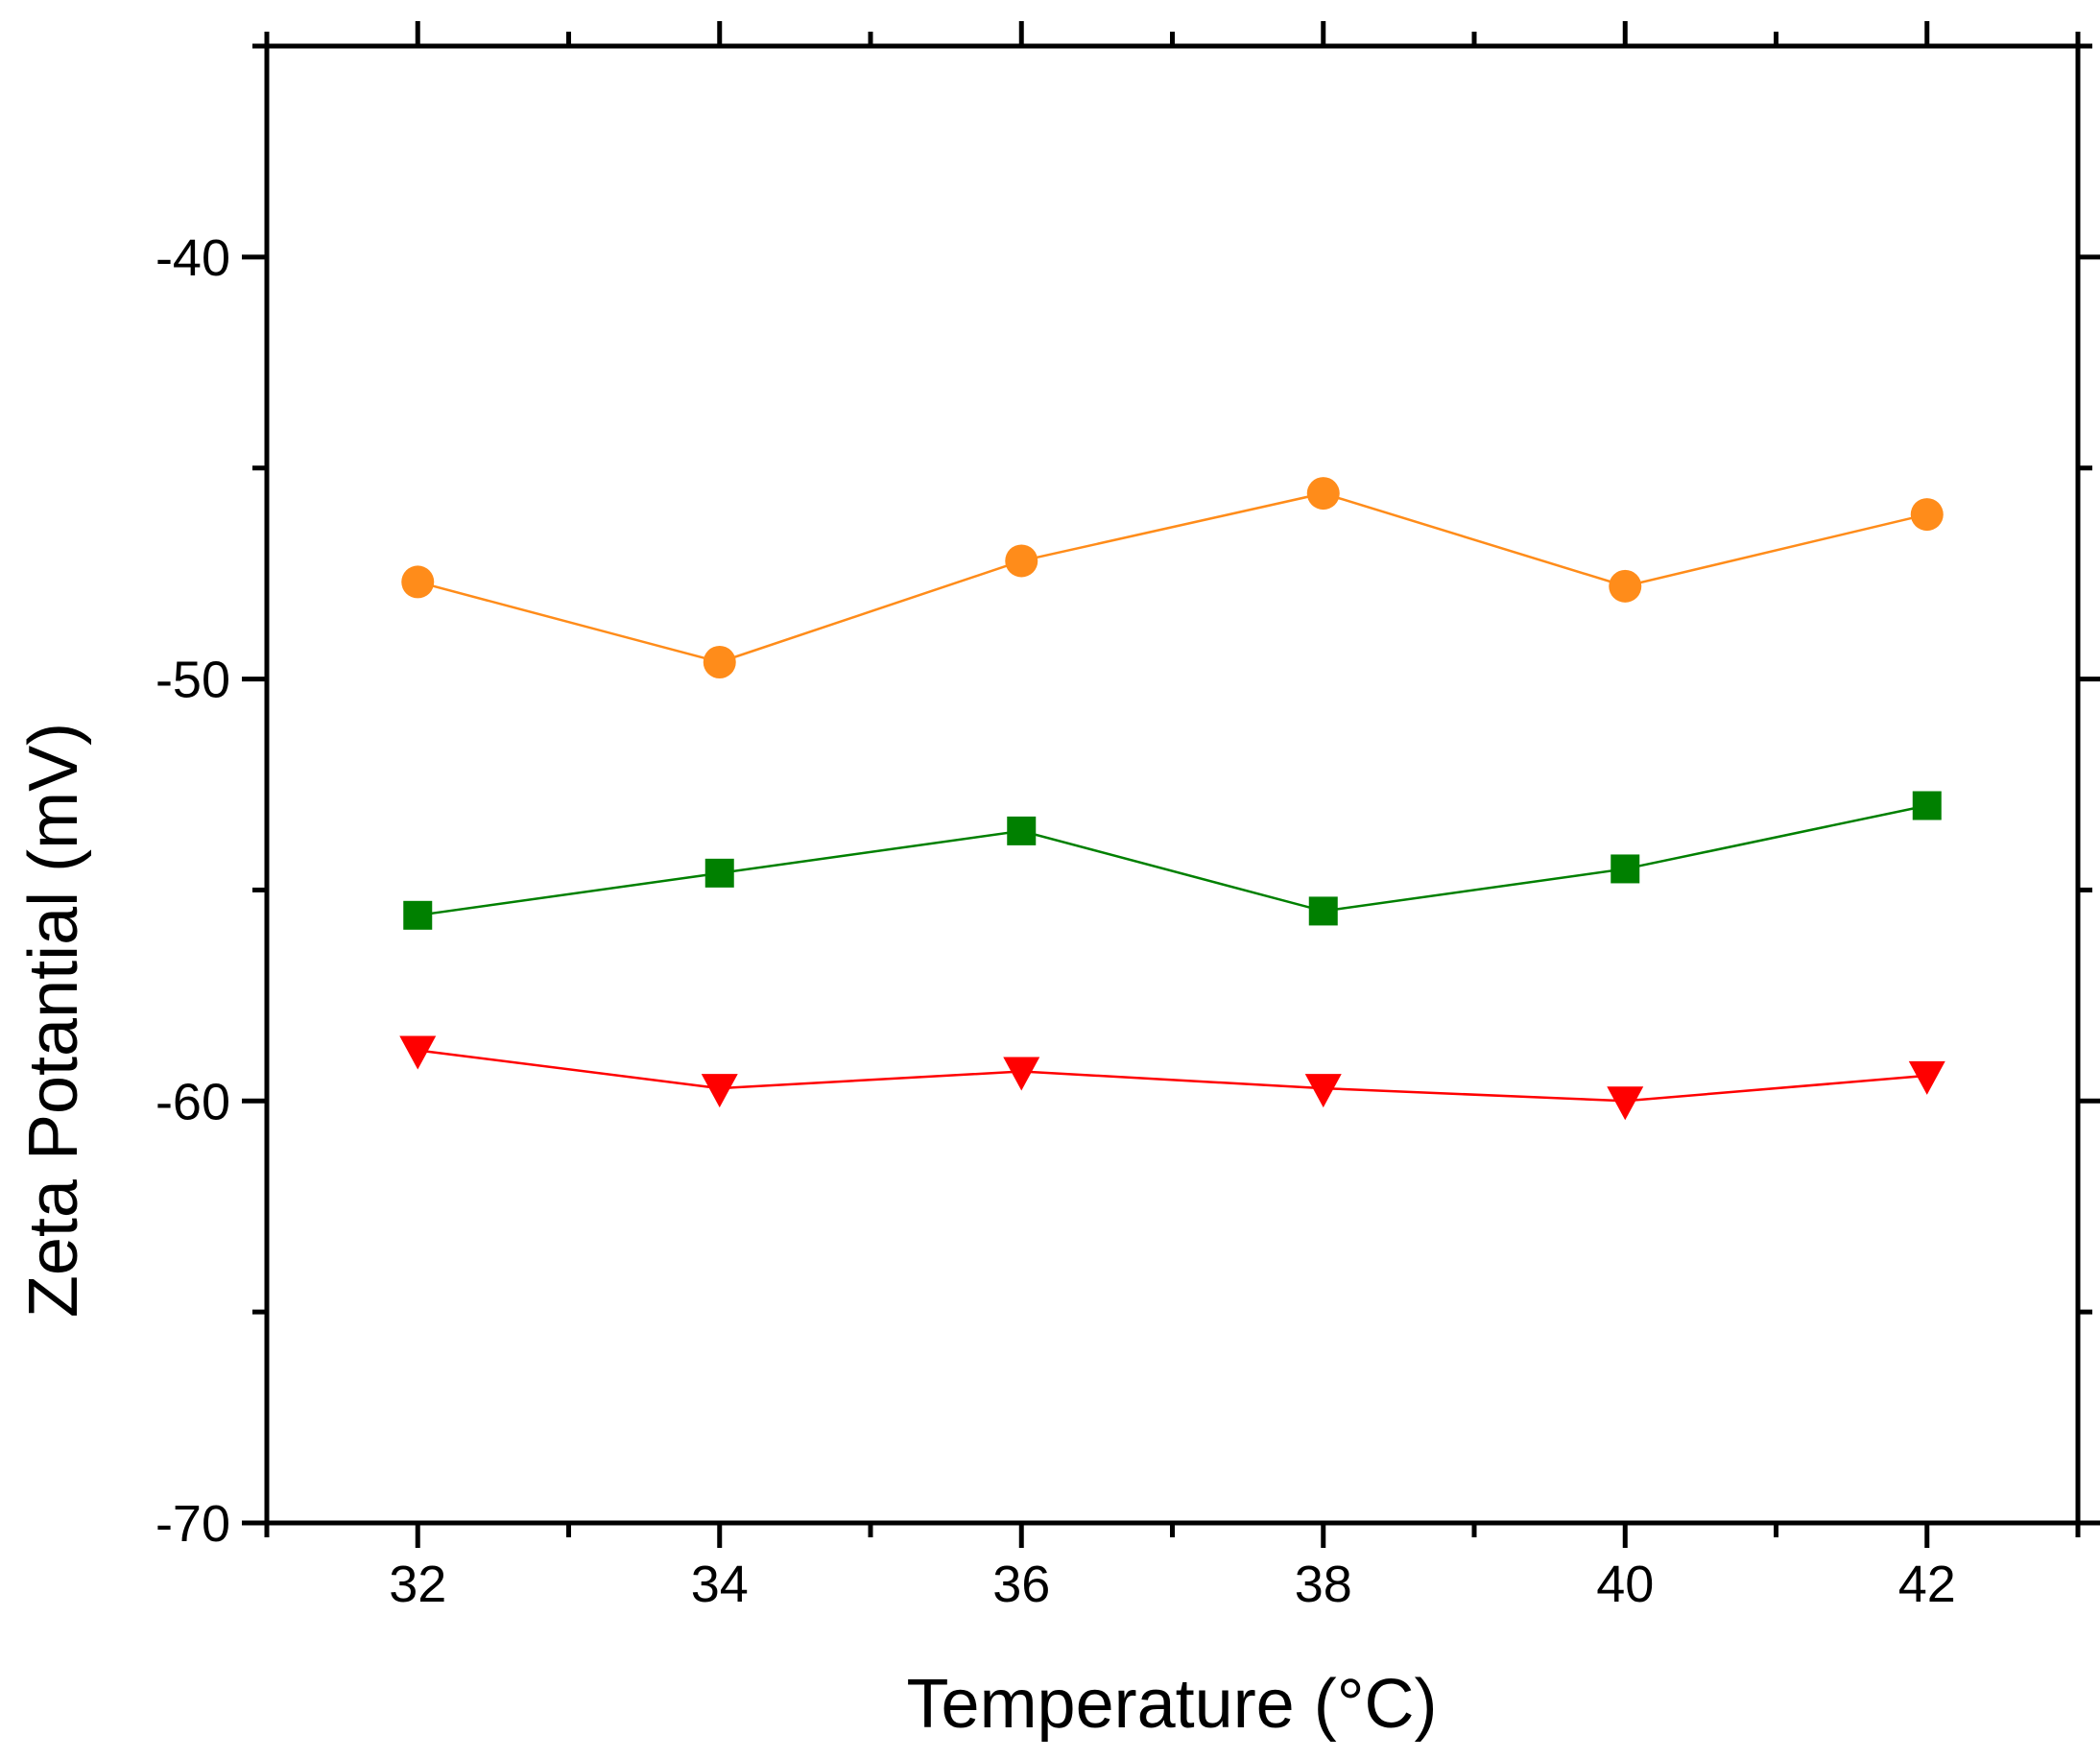 This screenshot has height=1759, width=2100. What do you see at coordinates (192, 1101) in the screenshot?
I see `y-tick-label: -60` at bounding box center [192, 1101].